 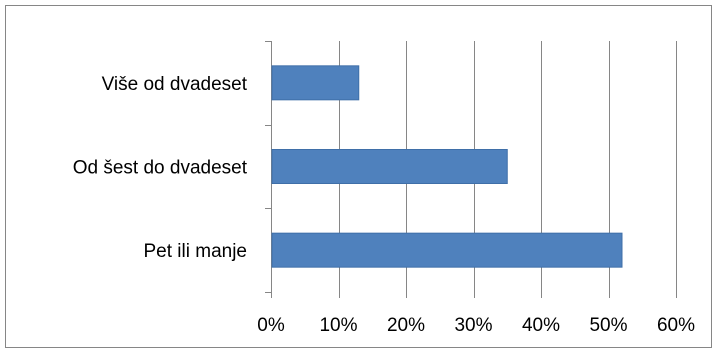 What do you see at coordinates (541, 325) in the screenshot?
I see `x-tick-label: 40%` at bounding box center [541, 325].